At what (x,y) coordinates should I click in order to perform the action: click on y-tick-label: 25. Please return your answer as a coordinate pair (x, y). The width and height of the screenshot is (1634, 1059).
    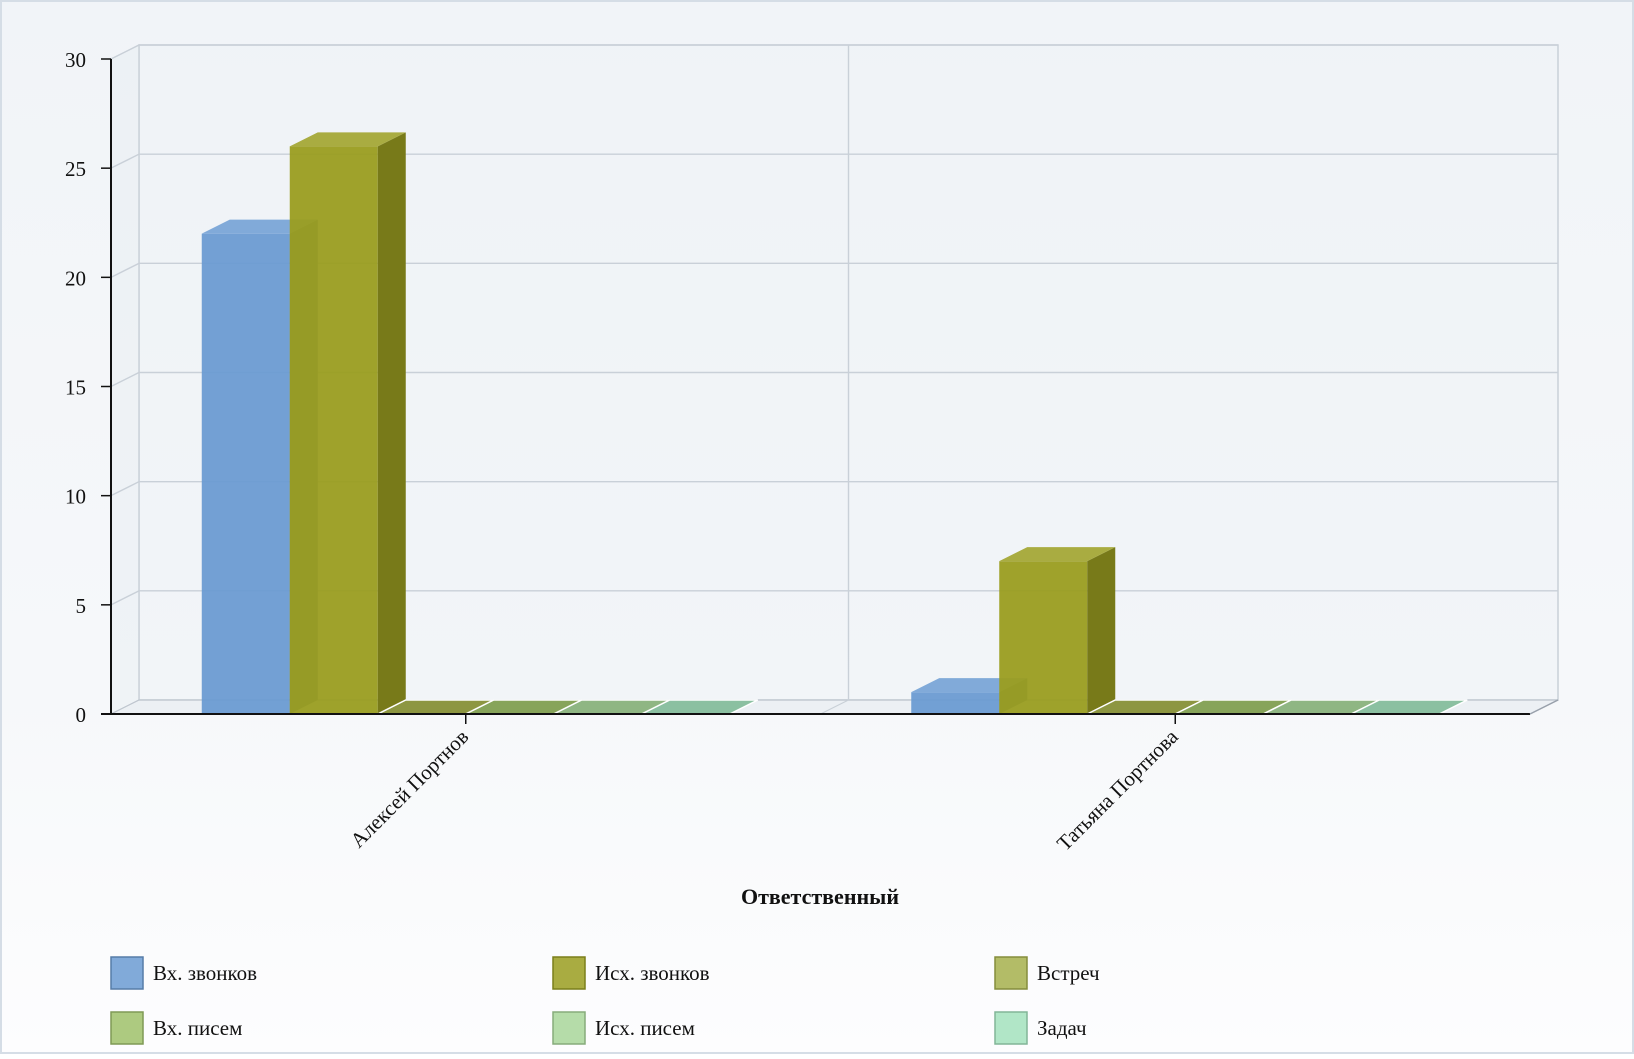
    Looking at the image, I should click on (75, 169).